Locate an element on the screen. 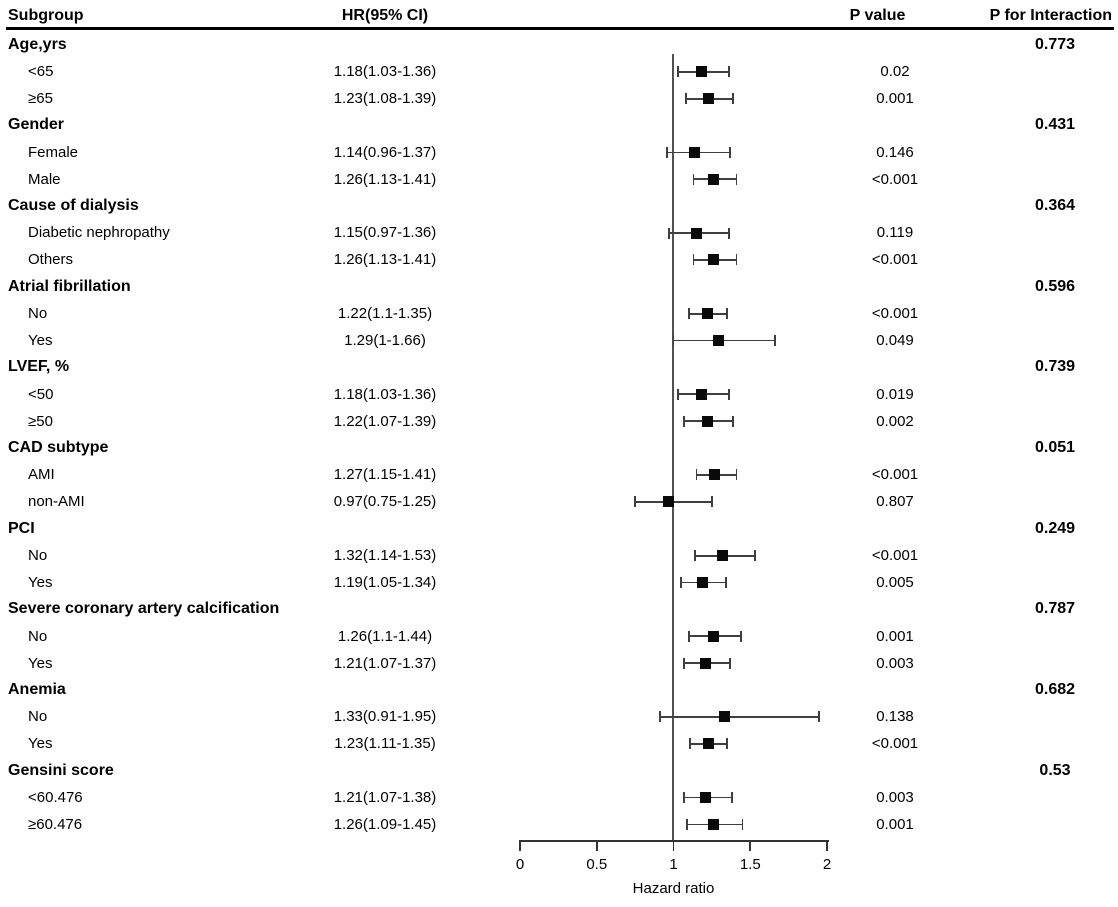  p-value: 0.807 is located at coordinates (895, 502).